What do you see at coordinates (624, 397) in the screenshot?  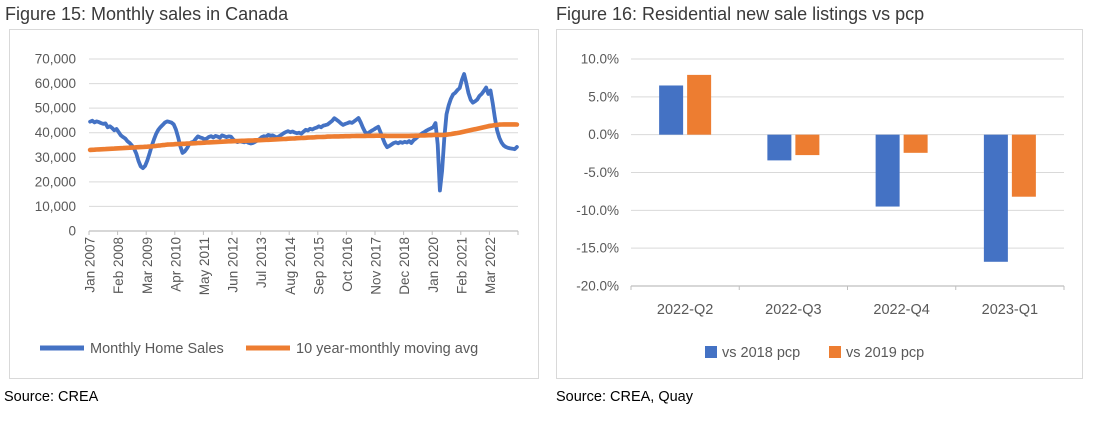 I see `figure16-source: Source: CREA, Quay` at bounding box center [624, 397].